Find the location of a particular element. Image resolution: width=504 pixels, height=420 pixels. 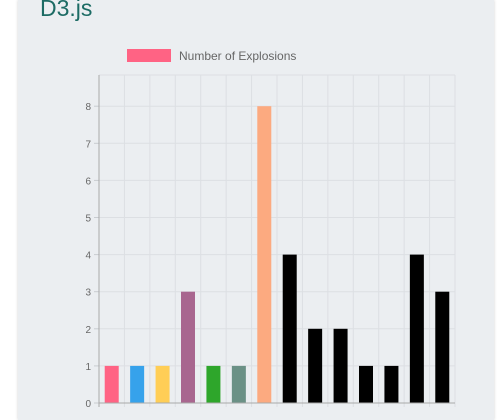

chart-legend: Number of Explosions is located at coordinates (211, 56).